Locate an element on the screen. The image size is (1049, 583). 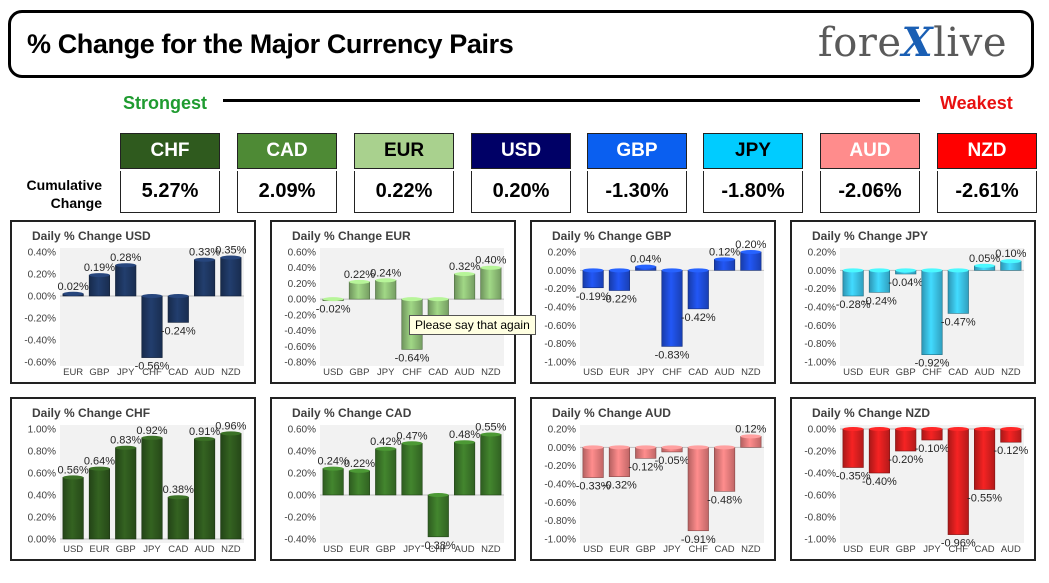
data-label: -0.19% is located at coordinates (593, 297).